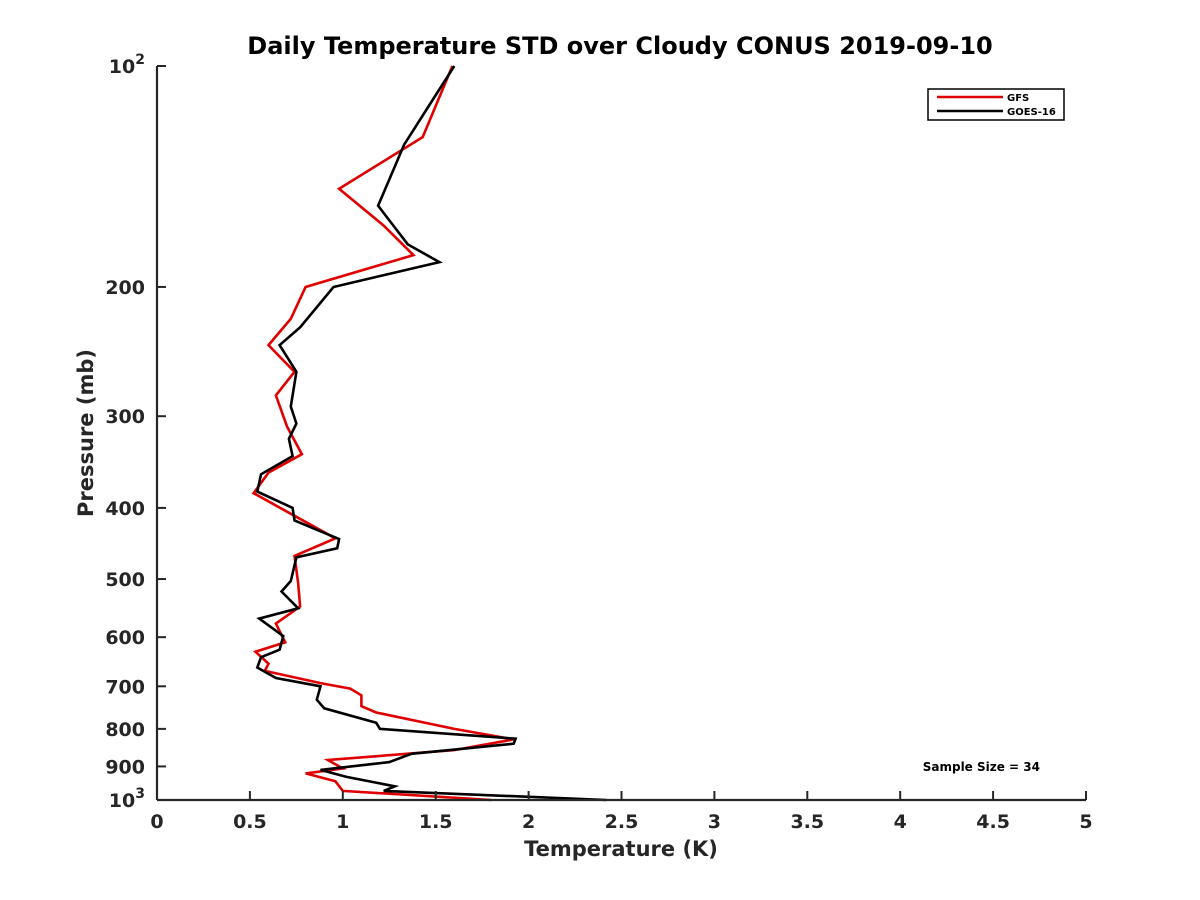  I want to click on legend: GFS GOES-16, so click(996, 104).